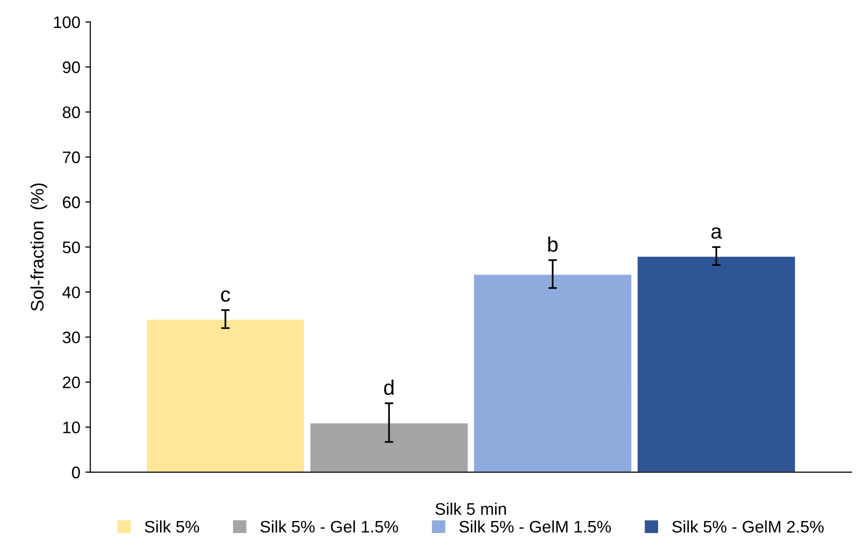 Image resolution: width=860 pixels, height=549 pixels. I want to click on y-tick-label: 60, so click(71, 202).